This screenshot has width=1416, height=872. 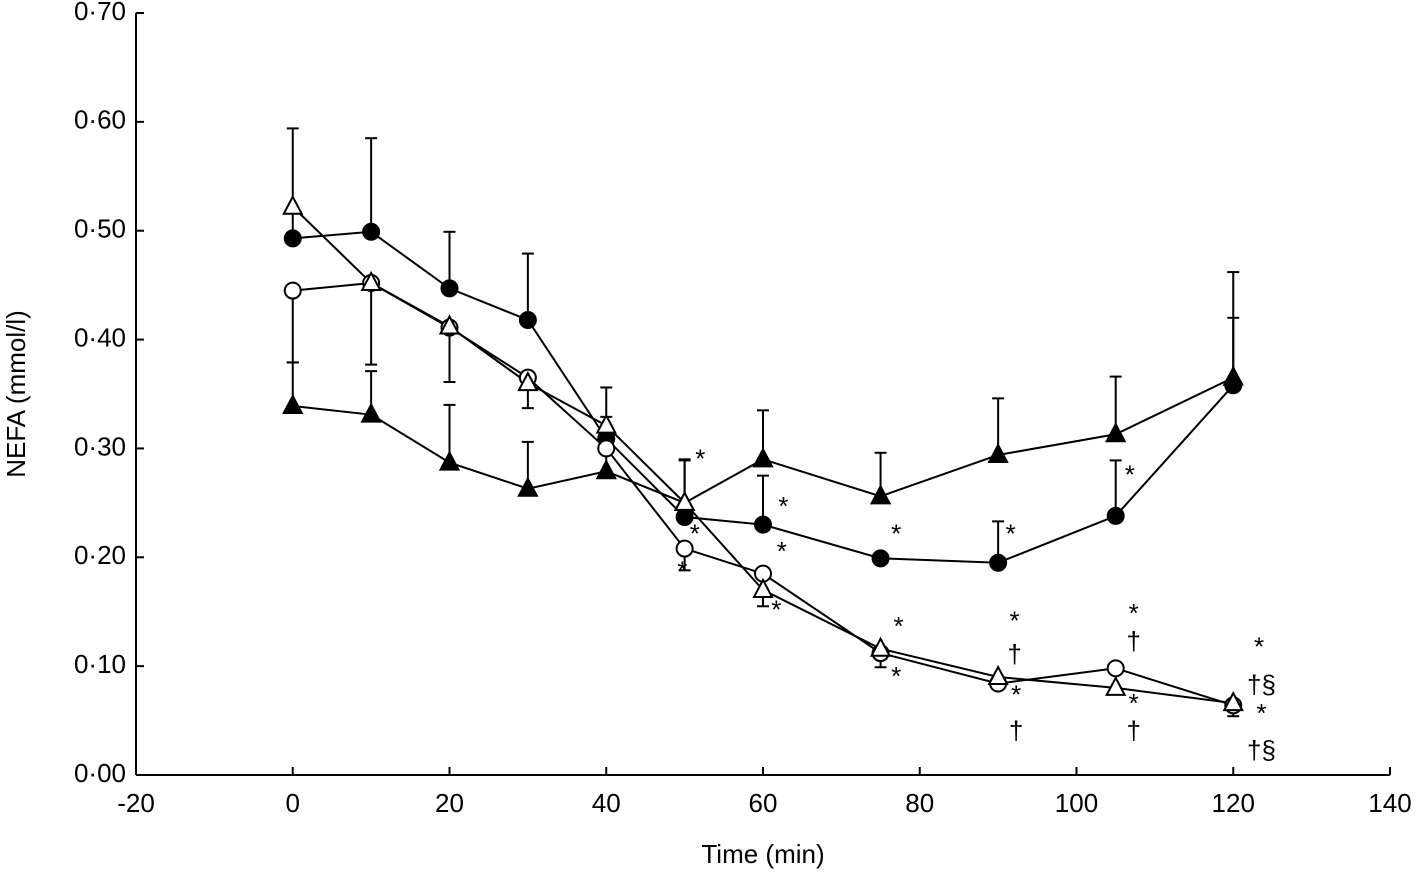 I want to click on x-tick-label: 0, so click(x=293, y=803).